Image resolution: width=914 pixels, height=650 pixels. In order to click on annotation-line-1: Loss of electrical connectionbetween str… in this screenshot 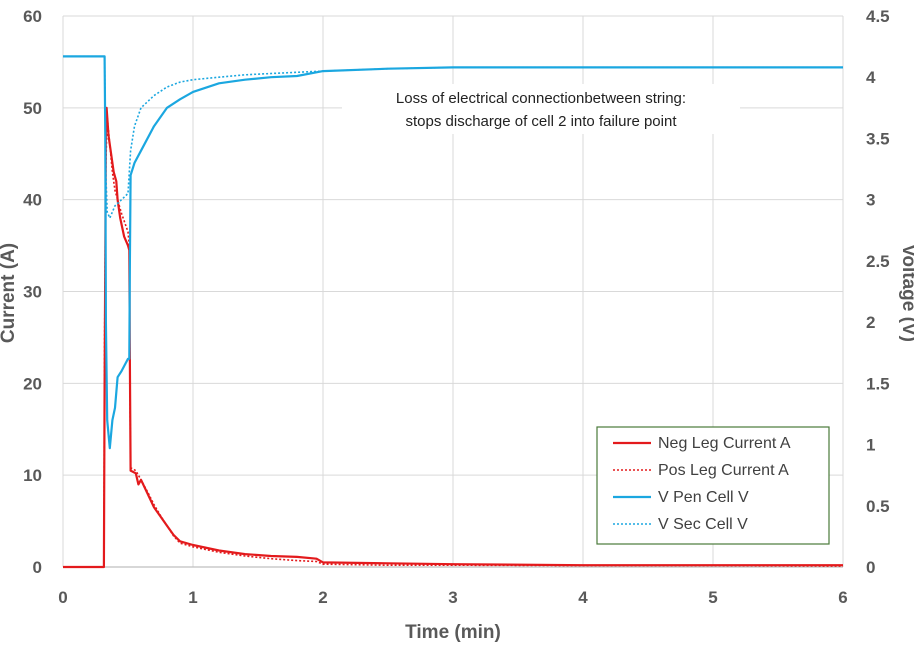, I will do `click(541, 98)`.